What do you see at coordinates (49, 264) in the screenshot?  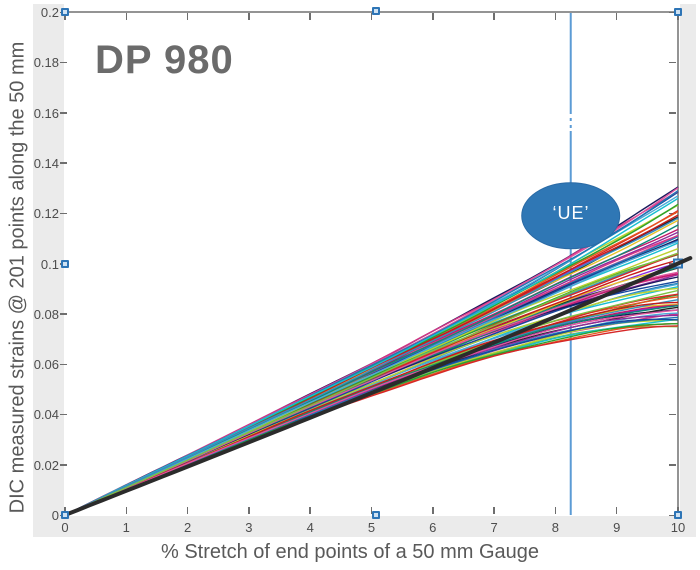 I see `y-tick-label: 0.1` at bounding box center [49, 264].